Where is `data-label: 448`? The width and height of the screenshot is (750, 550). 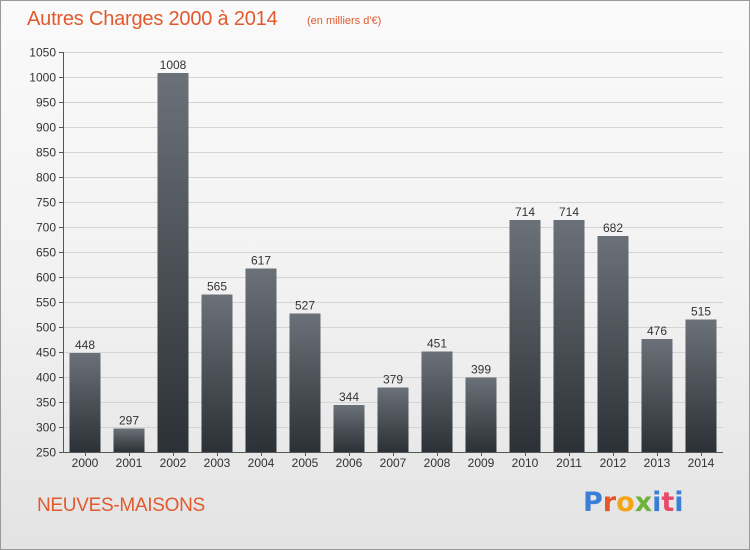 data-label: 448 is located at coordinates (85, 345).